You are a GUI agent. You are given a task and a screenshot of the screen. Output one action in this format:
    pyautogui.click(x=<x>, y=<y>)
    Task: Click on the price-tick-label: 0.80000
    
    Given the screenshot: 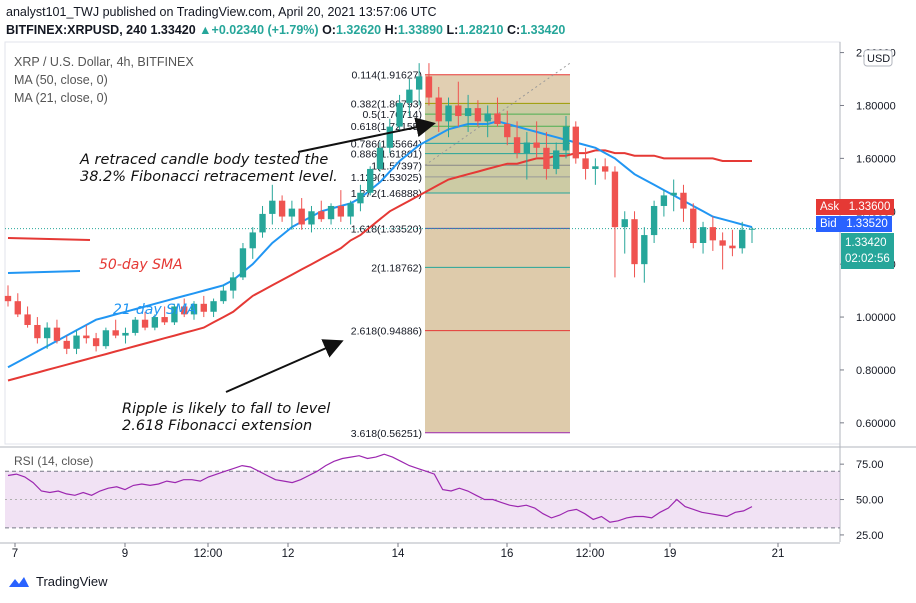 What is the action you would take?
    pyautogui.click(x=876, y=371)
    